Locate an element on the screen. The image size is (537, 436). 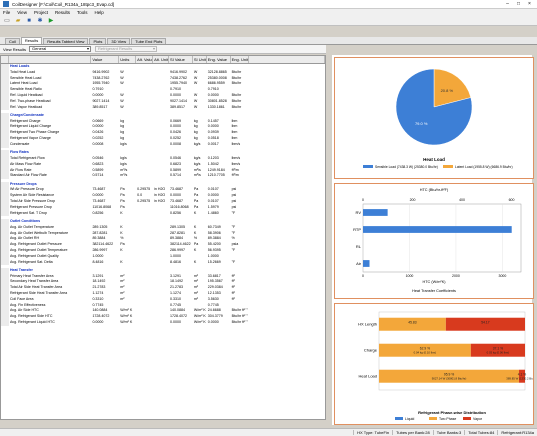
menu-results: Results is located at coordinates (62, 12).